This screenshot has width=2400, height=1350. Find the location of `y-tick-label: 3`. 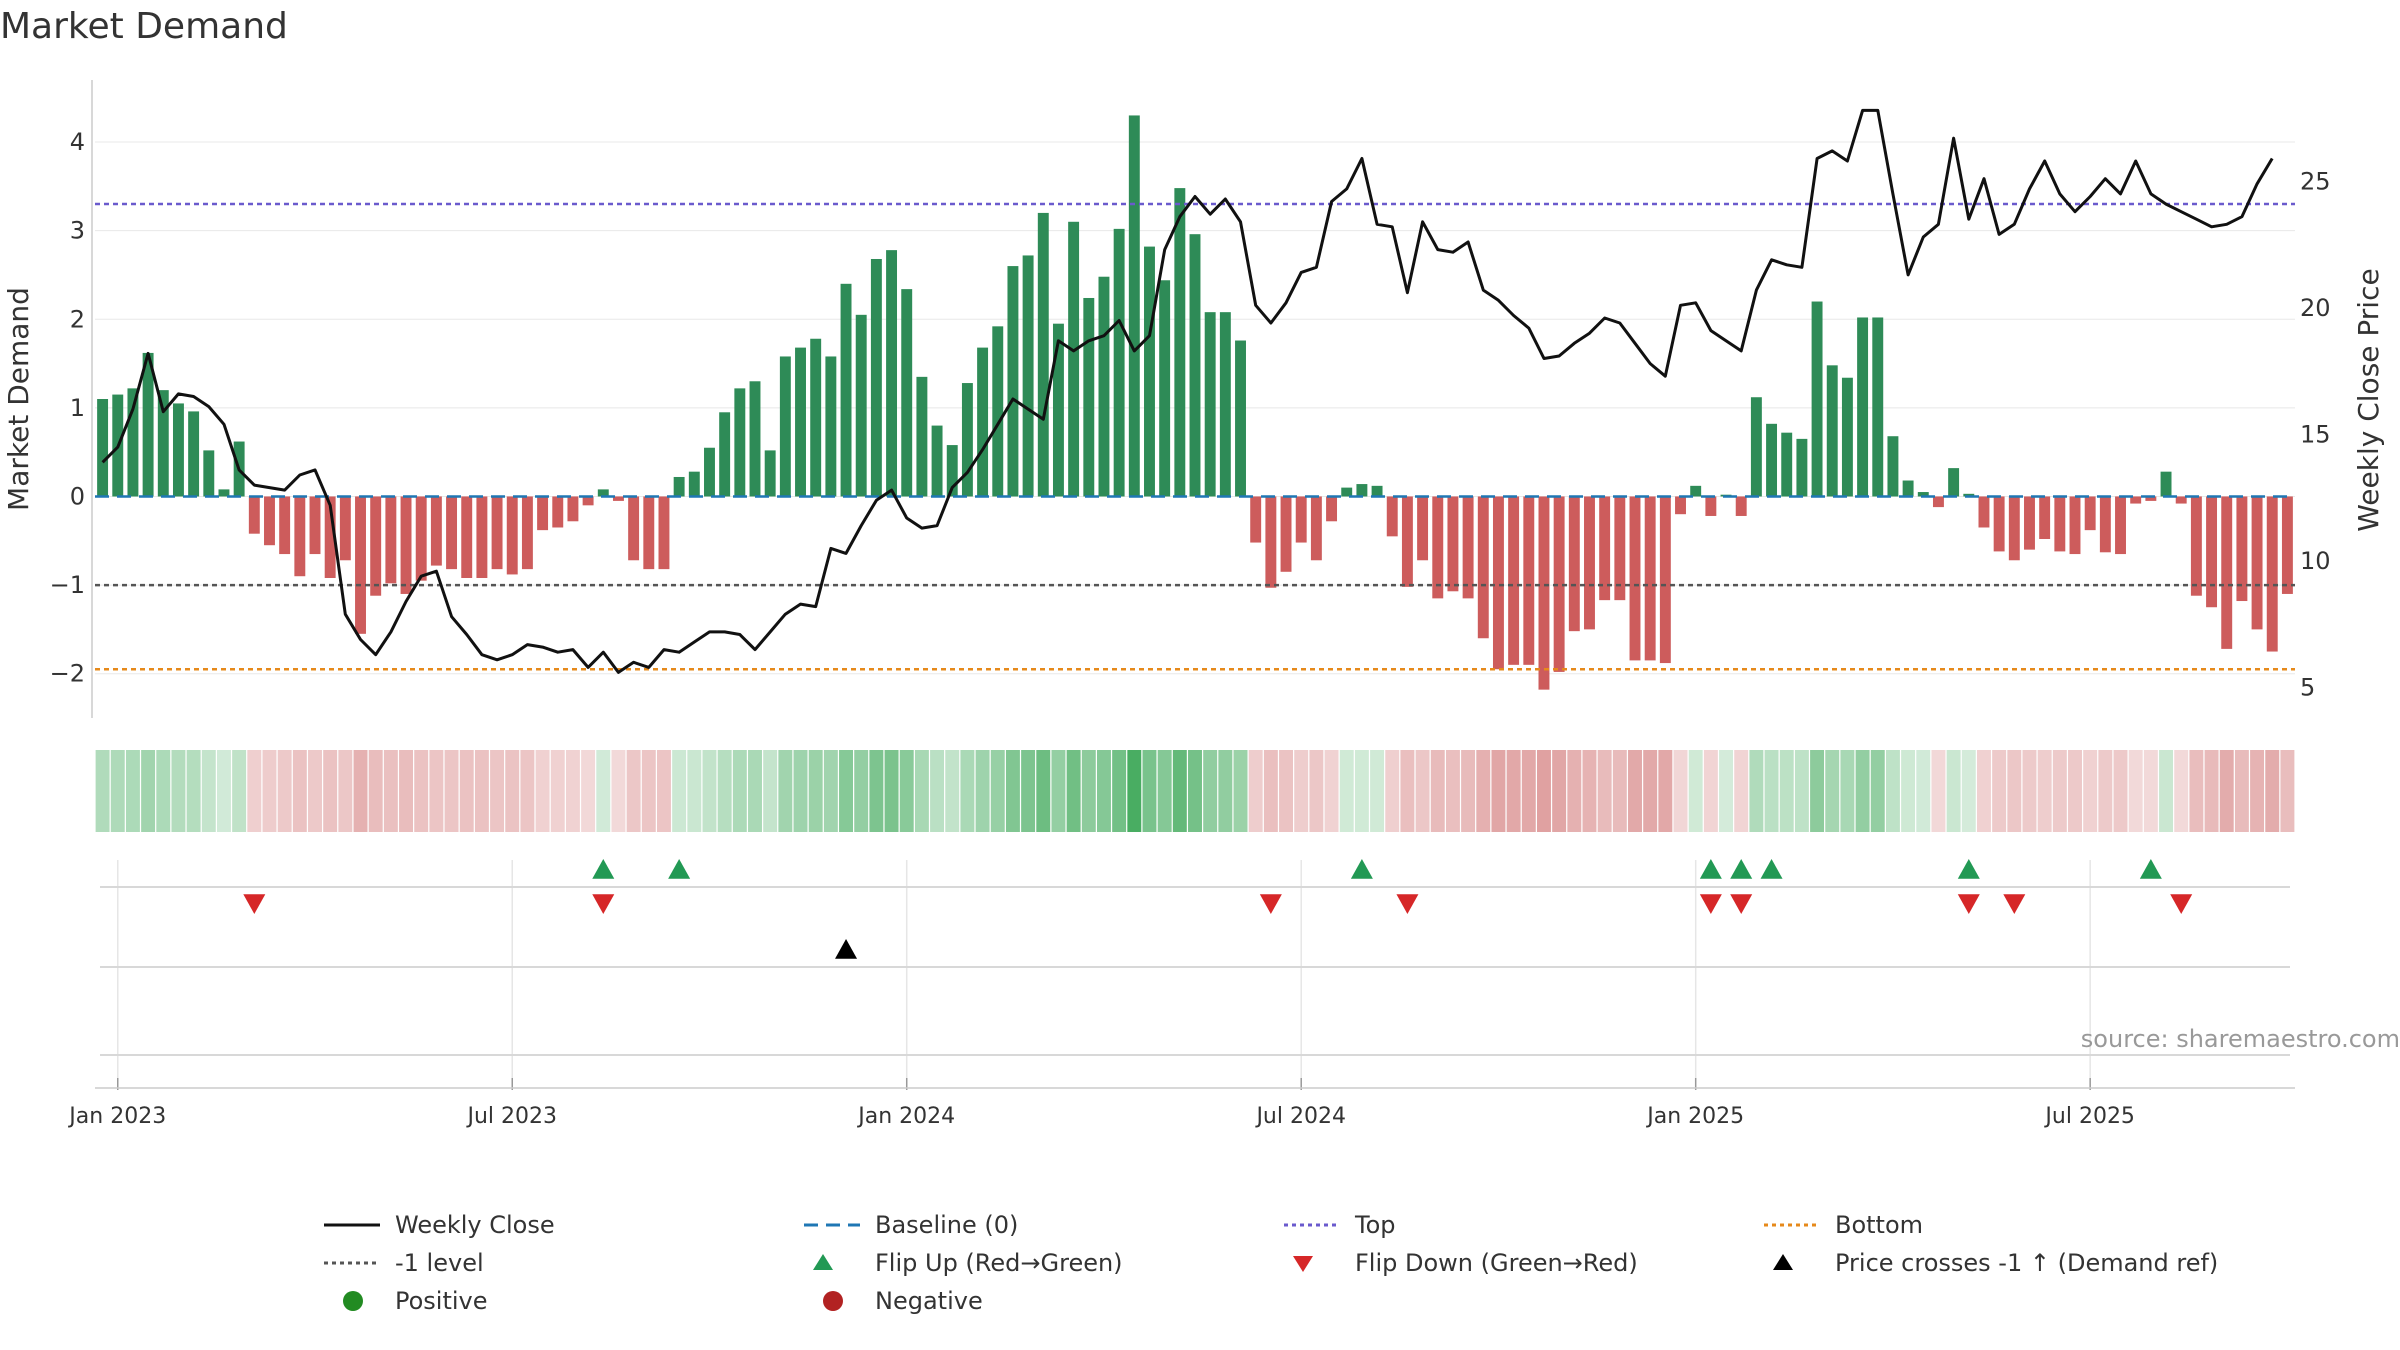

y-tick-label: 3 is located at coordinates (77, 231).